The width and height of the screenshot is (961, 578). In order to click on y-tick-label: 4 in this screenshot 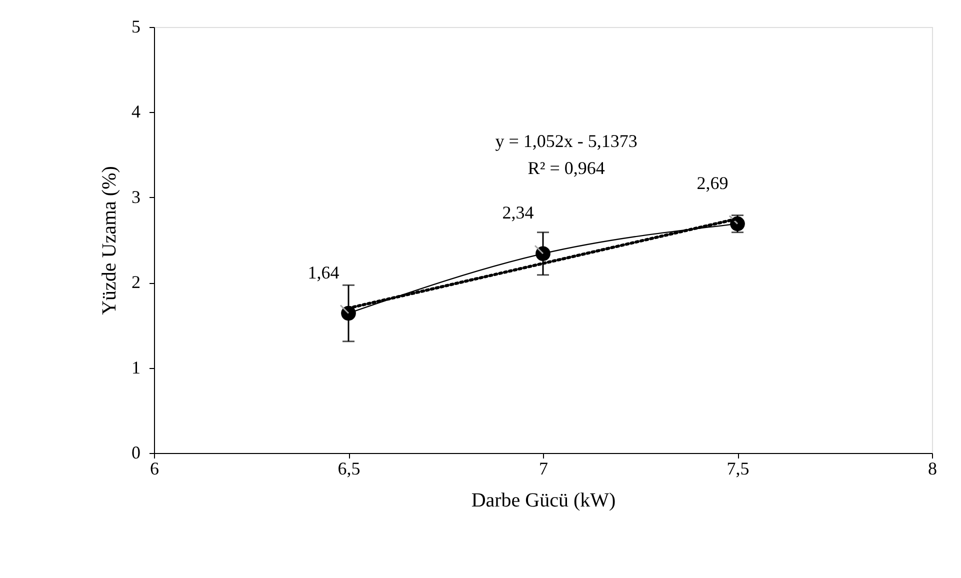, I will do `click(136, 112)`.